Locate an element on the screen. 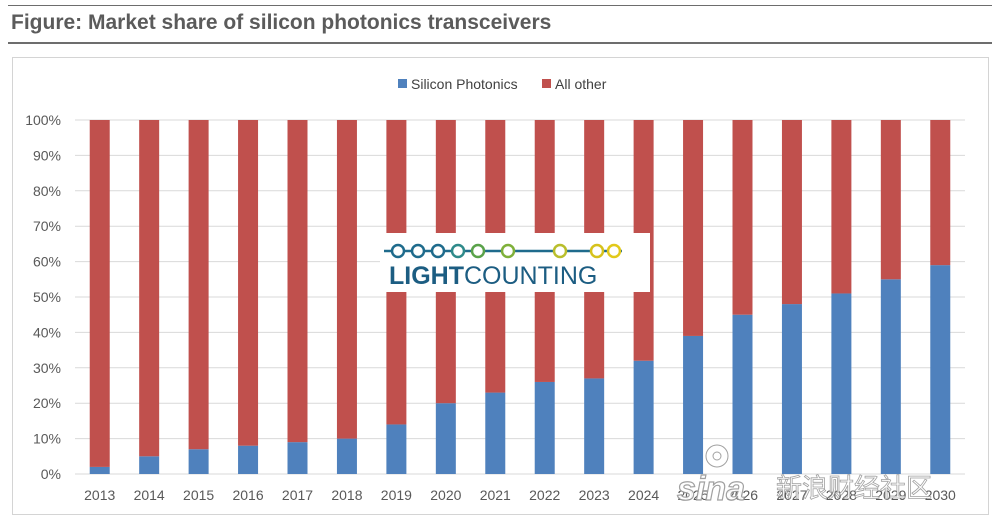 Image resolution: width=1000 pixels, height=522 pixels. bar-silicon-photonics-2024 is located at coordinates (643, 417).